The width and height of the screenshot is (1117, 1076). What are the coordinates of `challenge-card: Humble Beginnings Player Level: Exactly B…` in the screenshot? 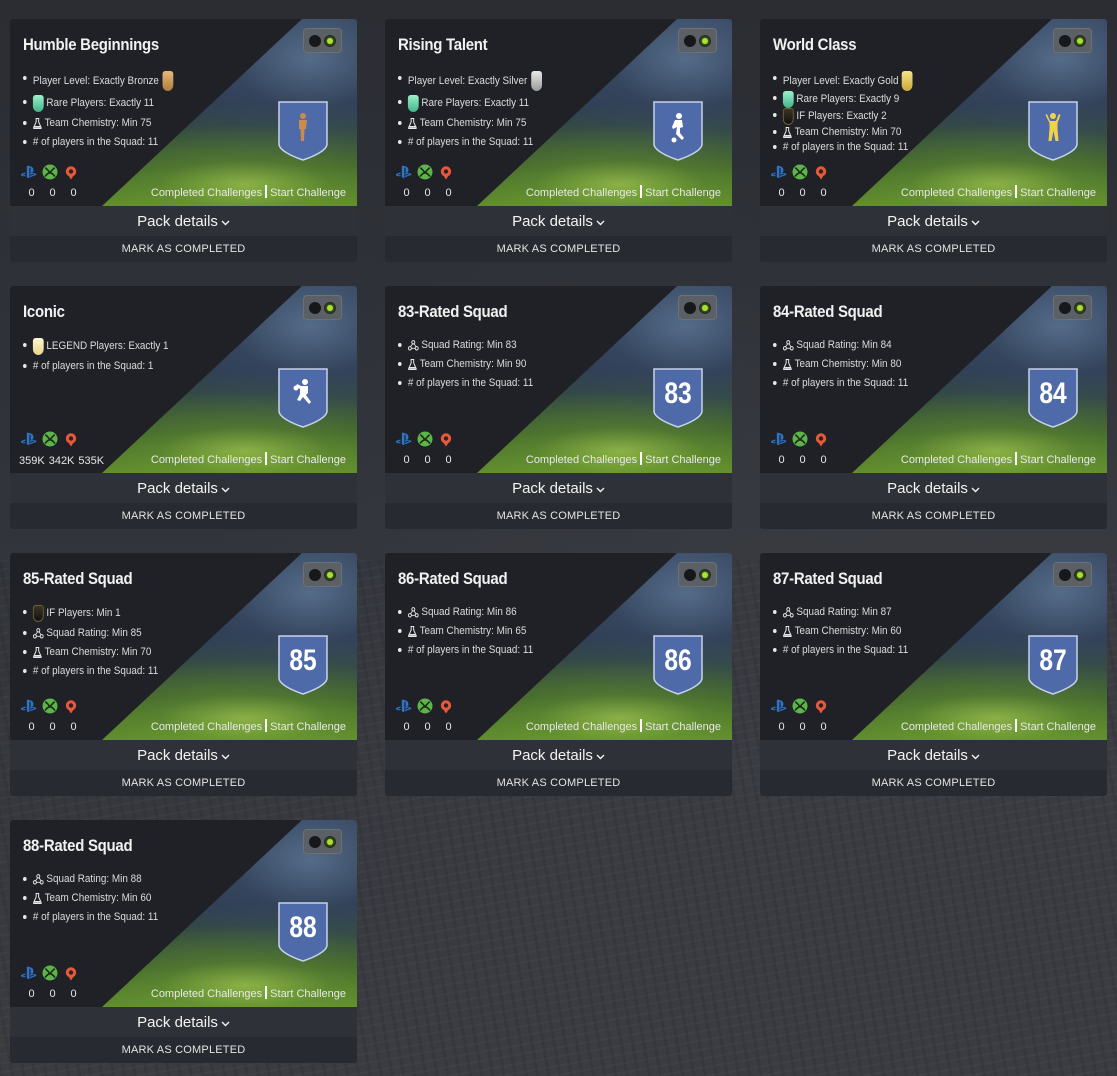 It's located at (183, 140).